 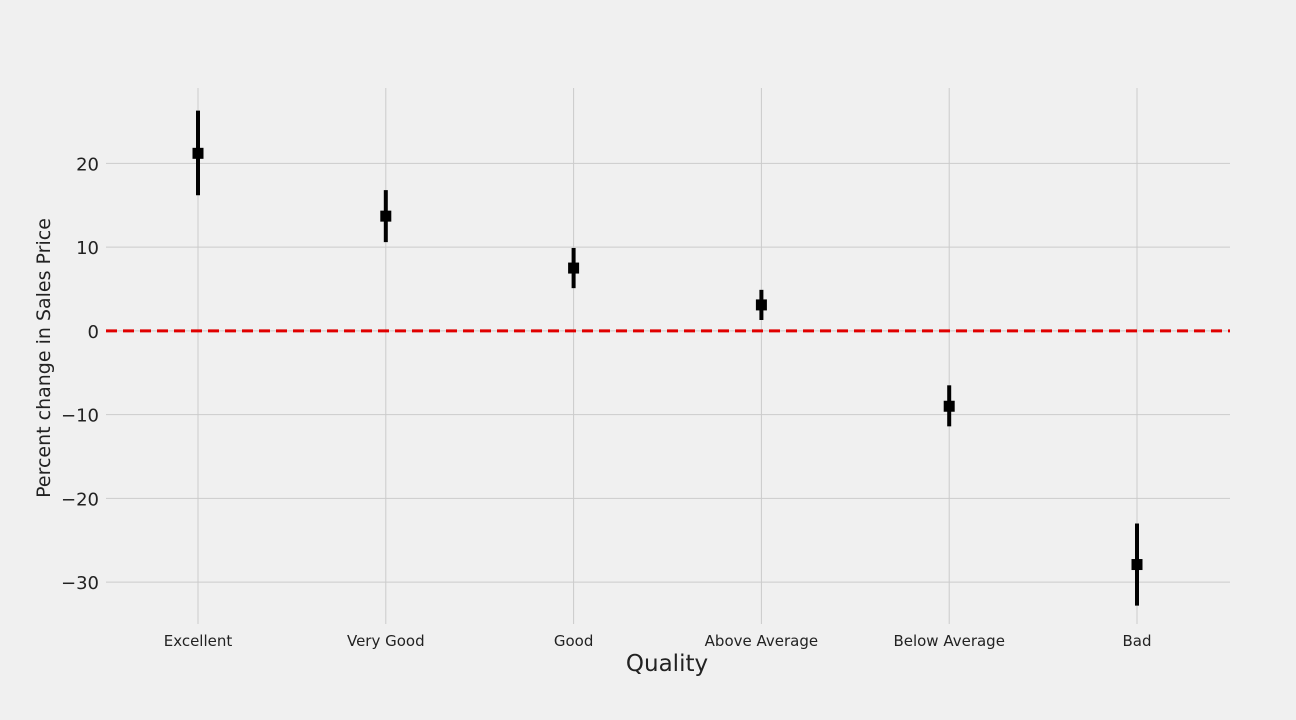 I want to click on y-tick-label: 20, so click(x=87, y=164).